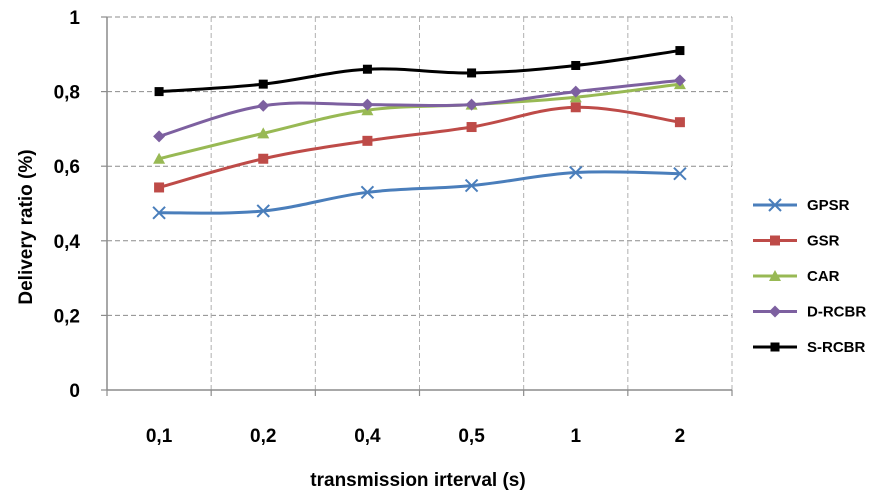 This screenshot has height=494, width=875. What do you see at coordinates (67, 167) in the screenshot?
I see `y-tick-label: 0,6` at bounding box center [67, 167].